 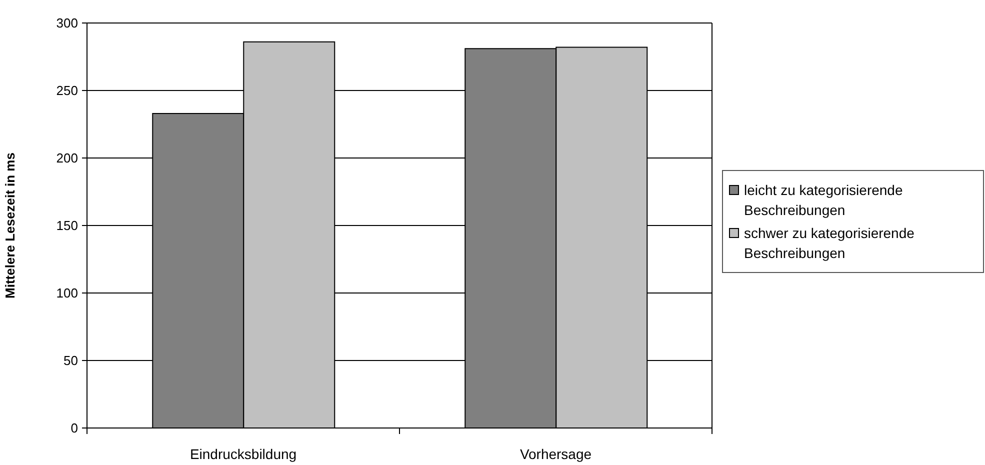 I want to click on legend-label: schwer zu kategorisierende Beschreibungen, so click(x=830, y=243).